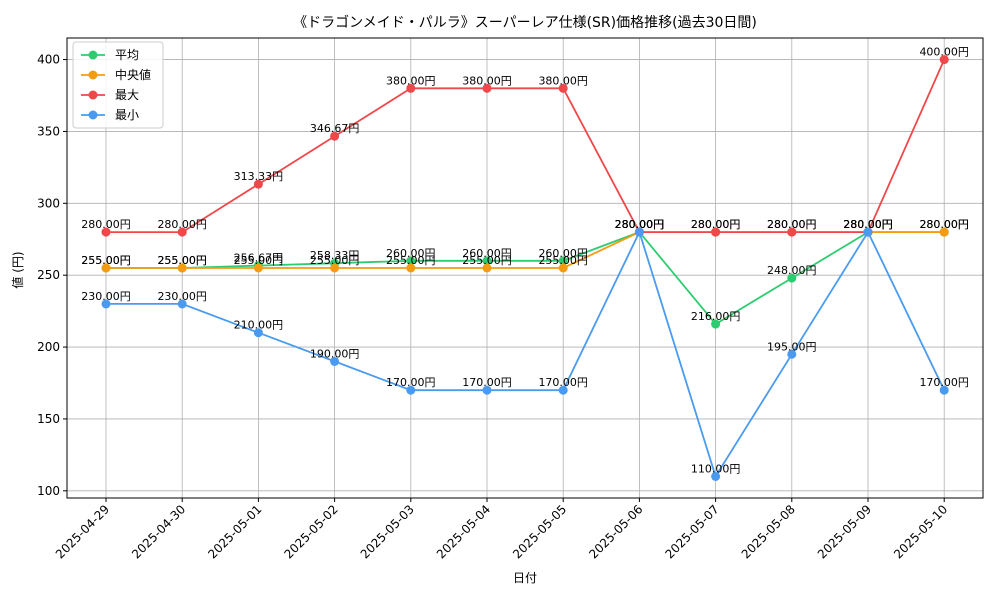  I want to click on x-tick-label: 2025-05-04, so click(463, 531).